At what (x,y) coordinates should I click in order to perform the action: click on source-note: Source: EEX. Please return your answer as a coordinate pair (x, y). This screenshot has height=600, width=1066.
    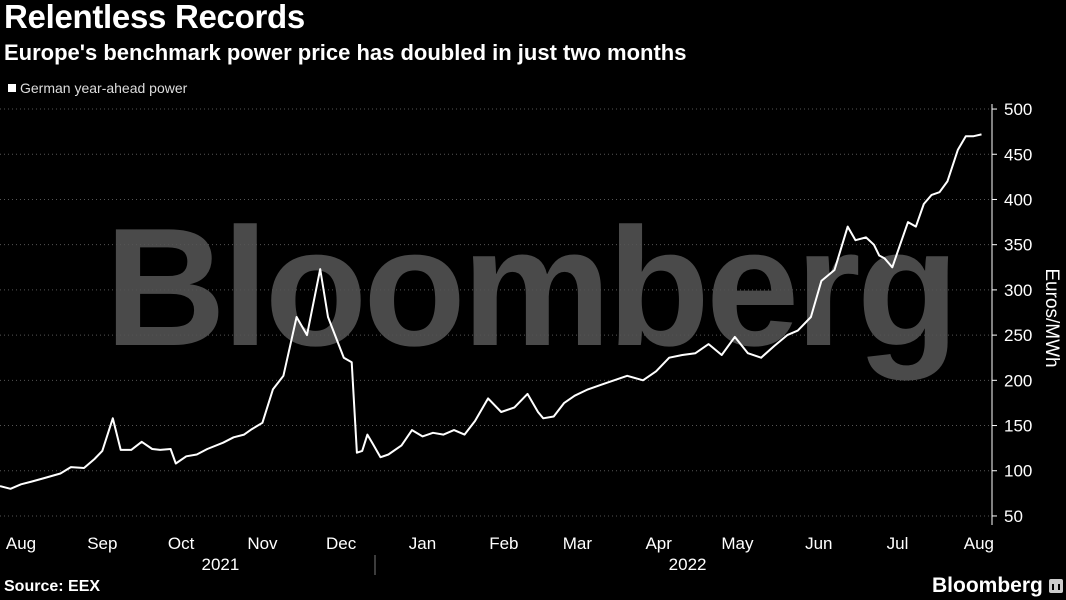
    Looking at the image, I should click on (52, 586).